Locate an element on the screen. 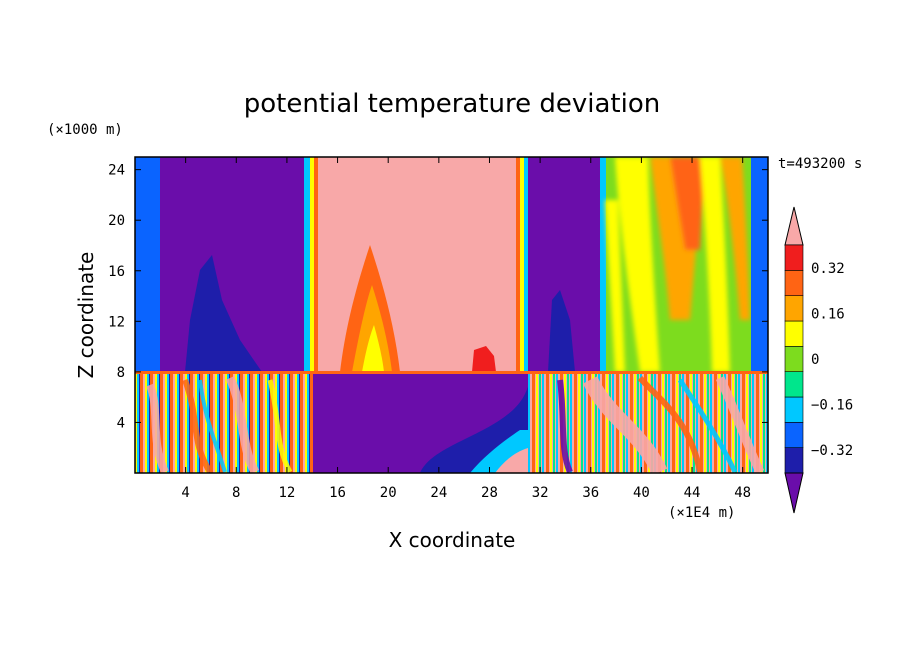 The image size is (904, 654). y-axis-label: Z coordinate is located at coordinates (86, 315).